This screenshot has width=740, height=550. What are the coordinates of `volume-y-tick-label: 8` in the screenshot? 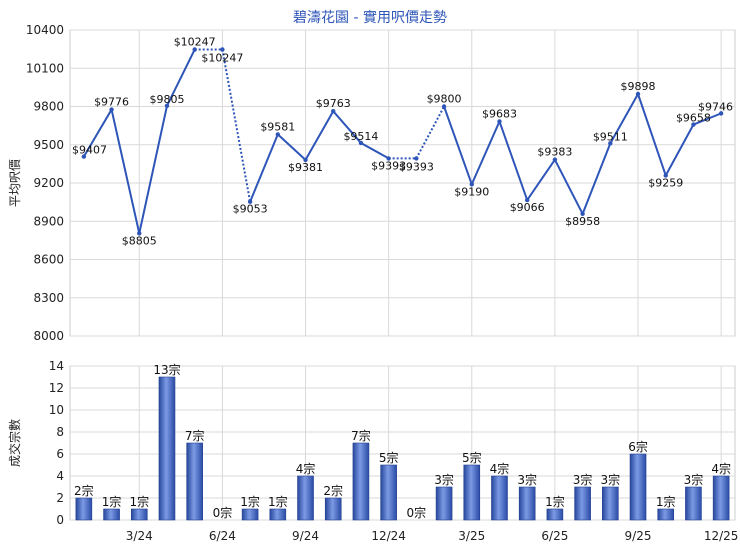 It's located at (60, 432).